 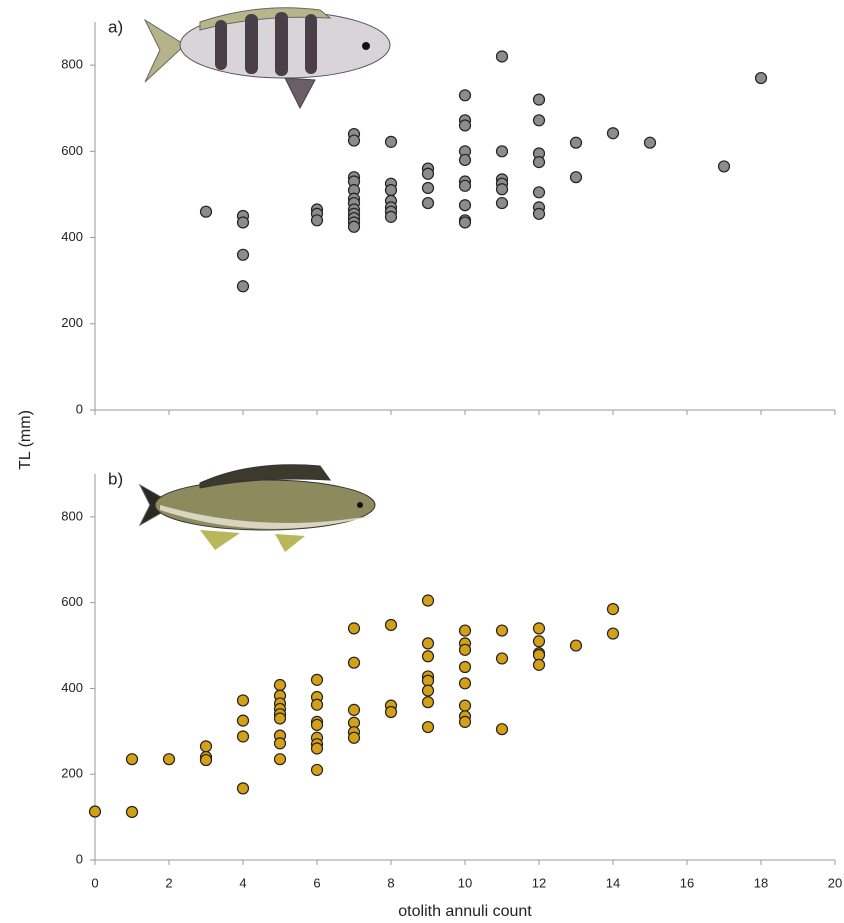 What do you see at coordinates (761, 882) in the screenshot?
I see `x-tick-label: 18` at bounding box center [761, 882].